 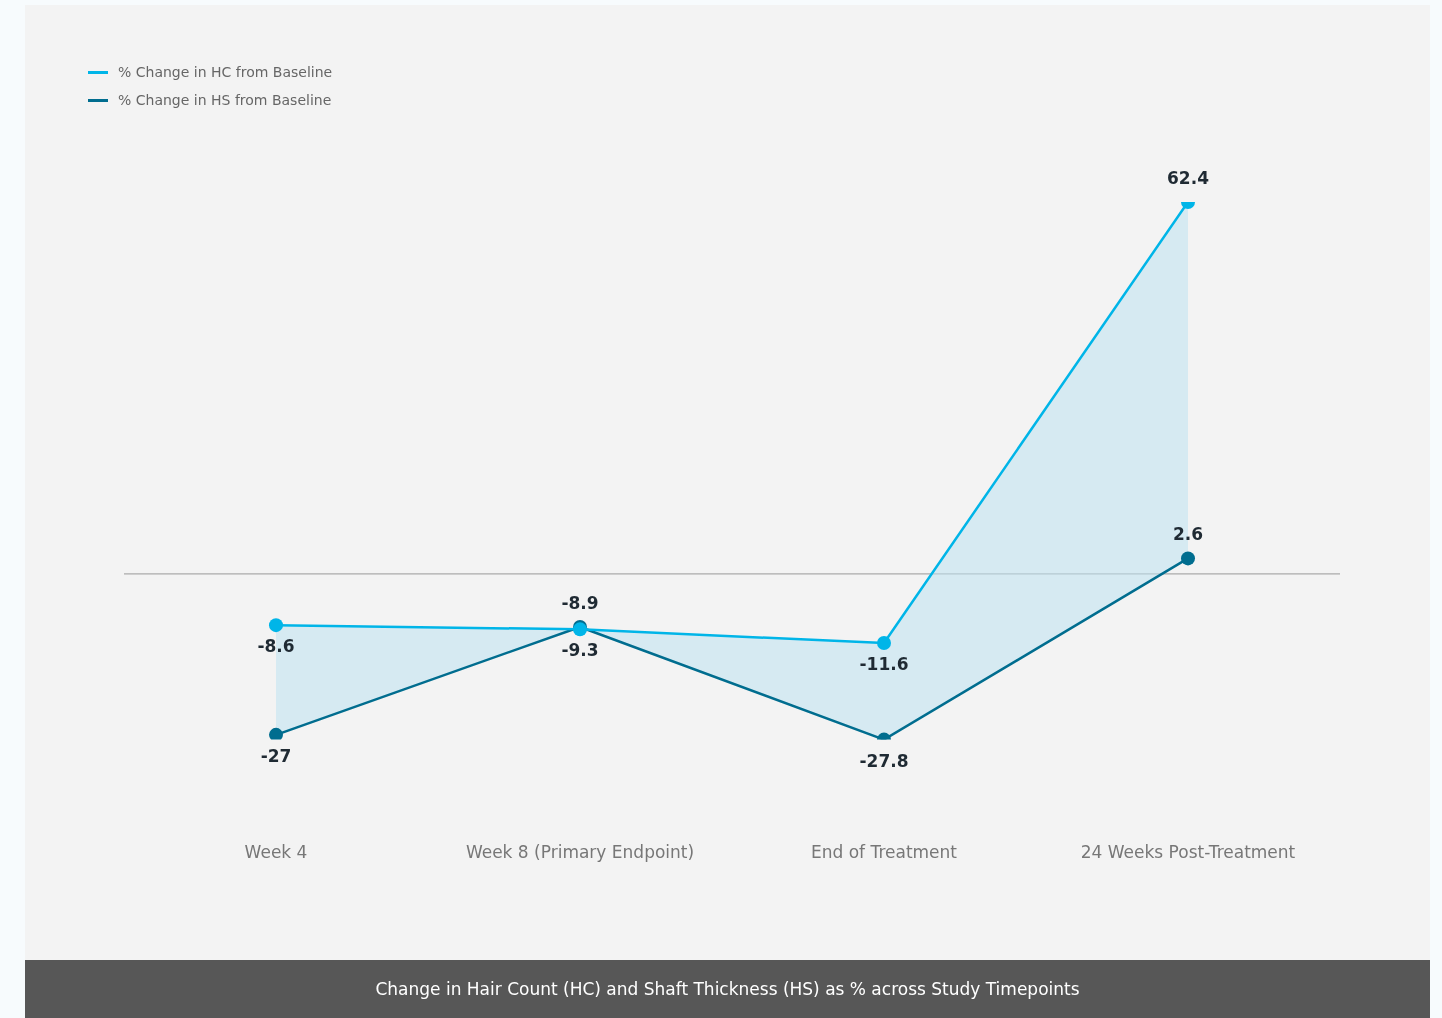 What do you see at coordinates (1188, 534) in the screenshot?
I see `data-label: 2.6` at bounding box center [1188, 534].